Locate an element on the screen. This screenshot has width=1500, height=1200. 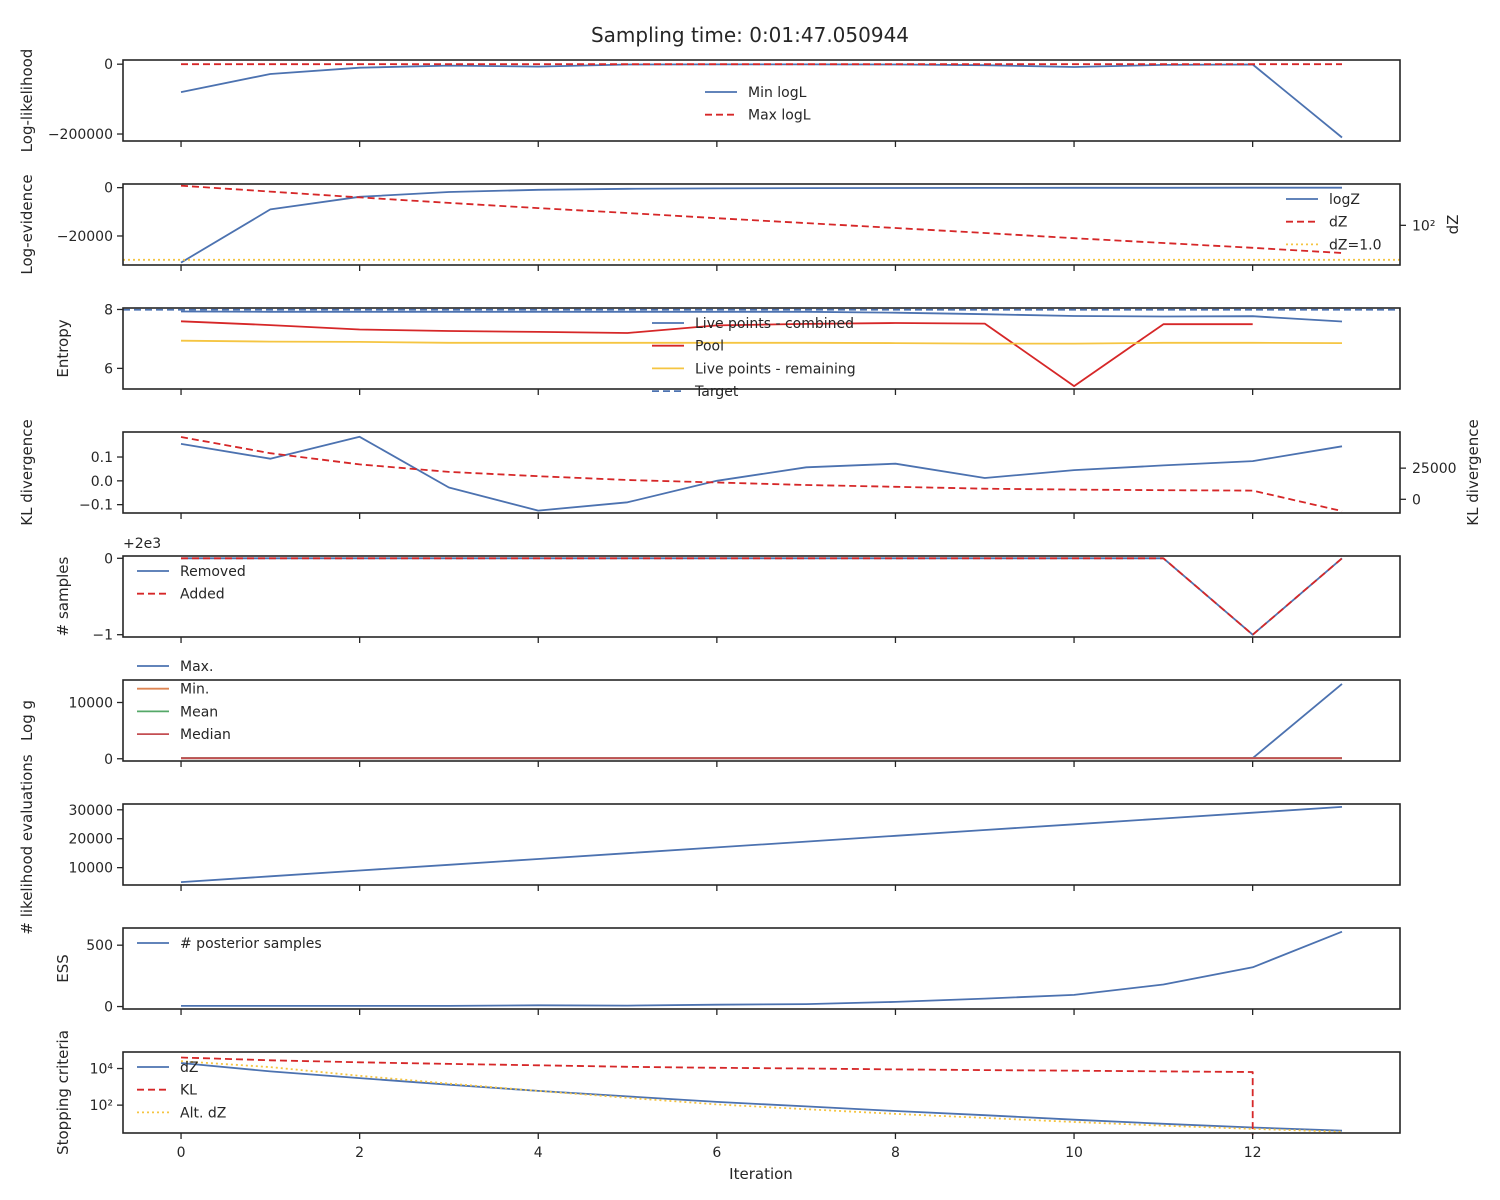
legend: Max. Min. Mean Median is located at coordinates (184, 701).